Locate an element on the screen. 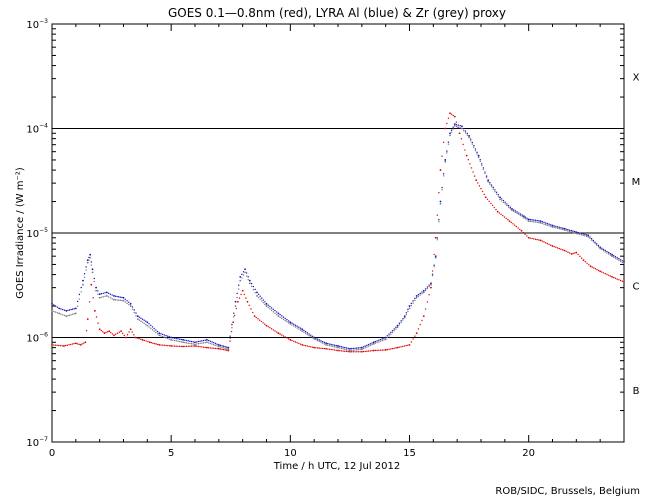 The width and height of the screenshot is (650, 500). y-tick-label: 10⁻⁶ is located at coordinates (37, 338).